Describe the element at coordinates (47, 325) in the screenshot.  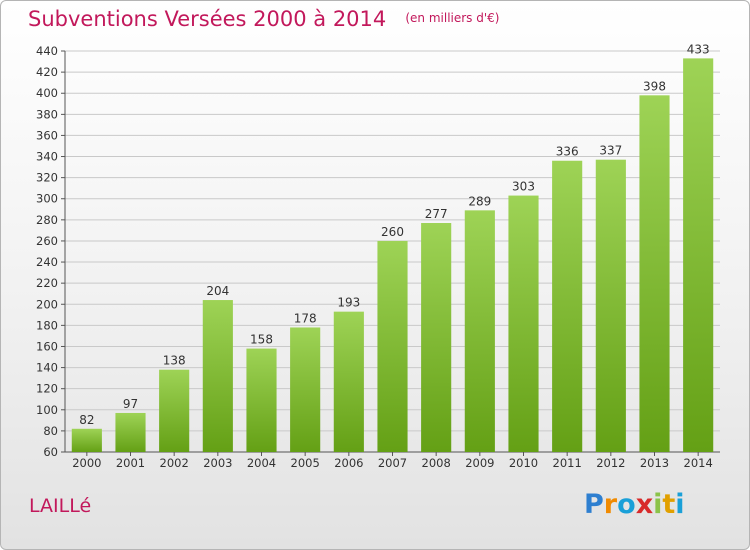
I see `y-tick-label: 180` at that location.